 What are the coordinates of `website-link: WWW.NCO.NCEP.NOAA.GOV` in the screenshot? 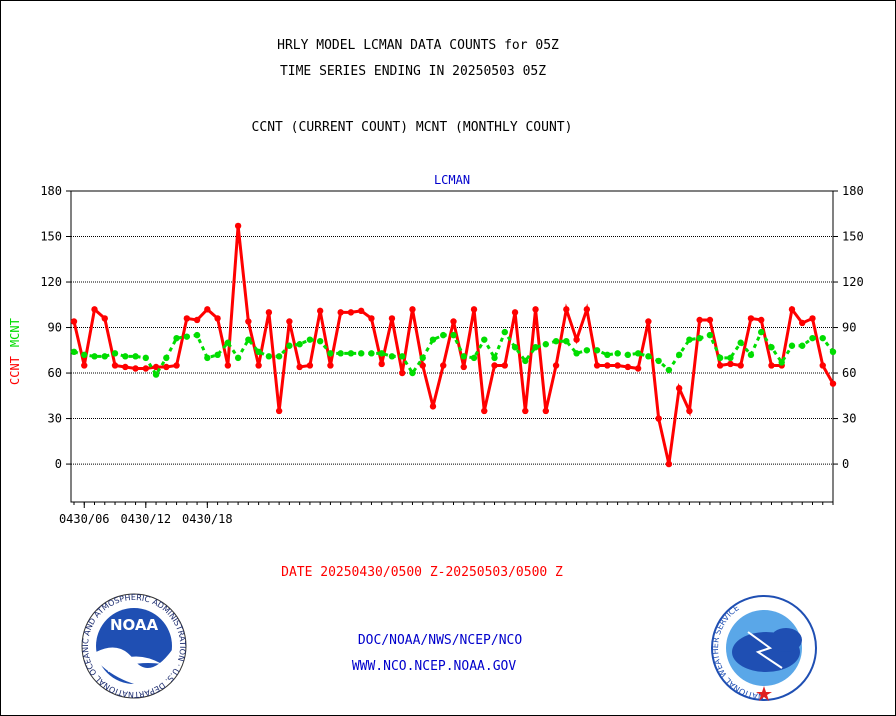 It's located at (434, 666).